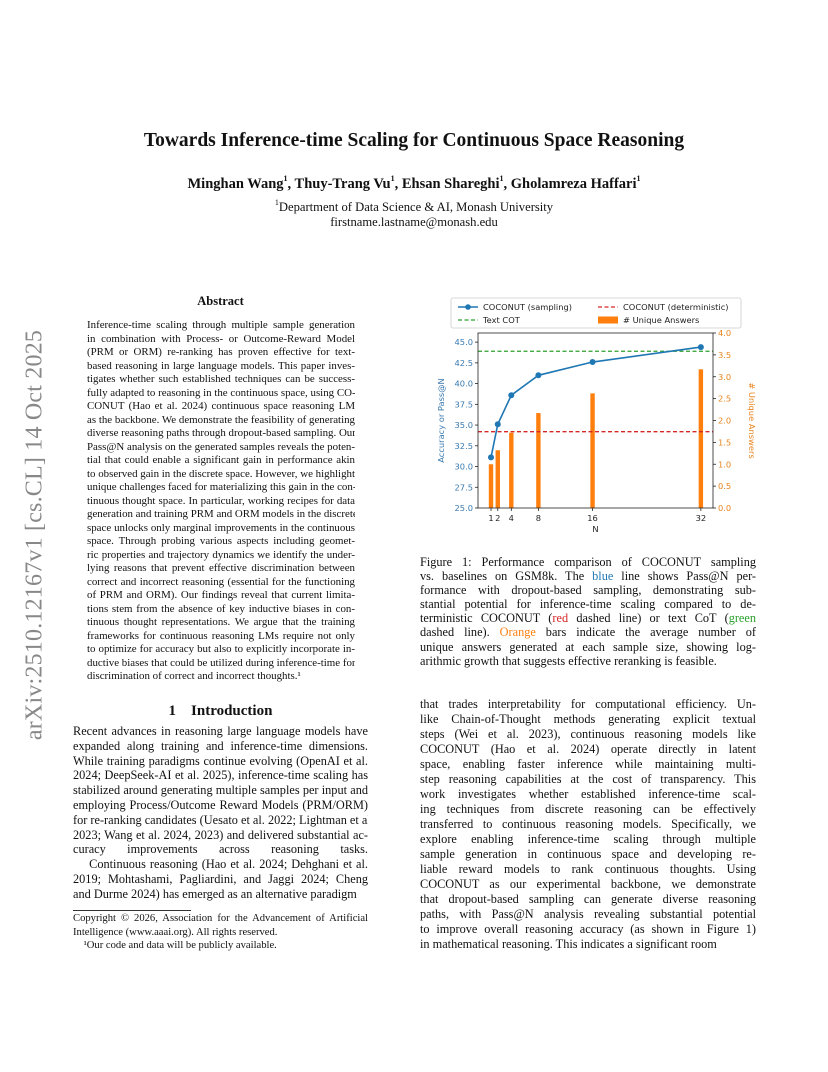  What do you see at coordinates (684, 576) in the screenshot?
I see `caption-text: line shows Pass@N per-` at bounding box center [684, 576].